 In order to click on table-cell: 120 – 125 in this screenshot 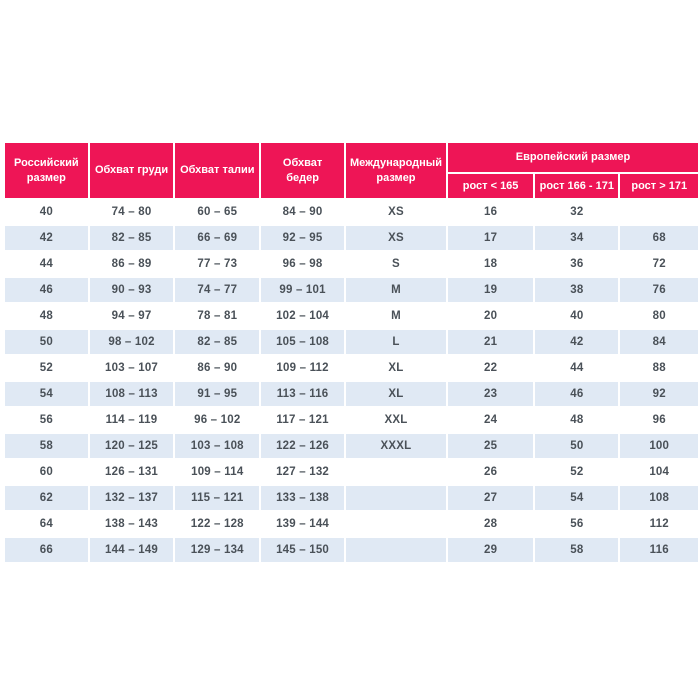, I will do `click(131, 446)`.